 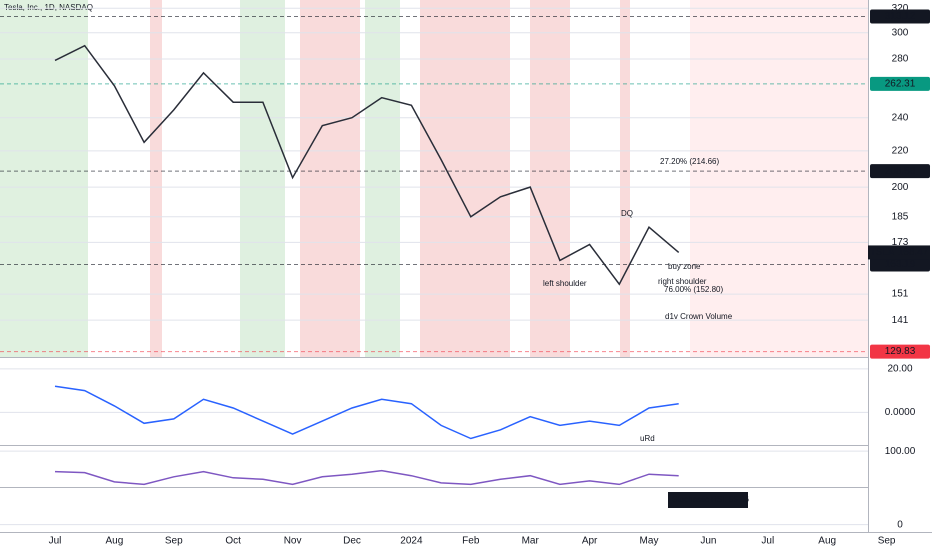 What do you see at coordinates (682, 281) in the screenshot?
I see `annotation: right shoulder` at bounding box center [682, 281].